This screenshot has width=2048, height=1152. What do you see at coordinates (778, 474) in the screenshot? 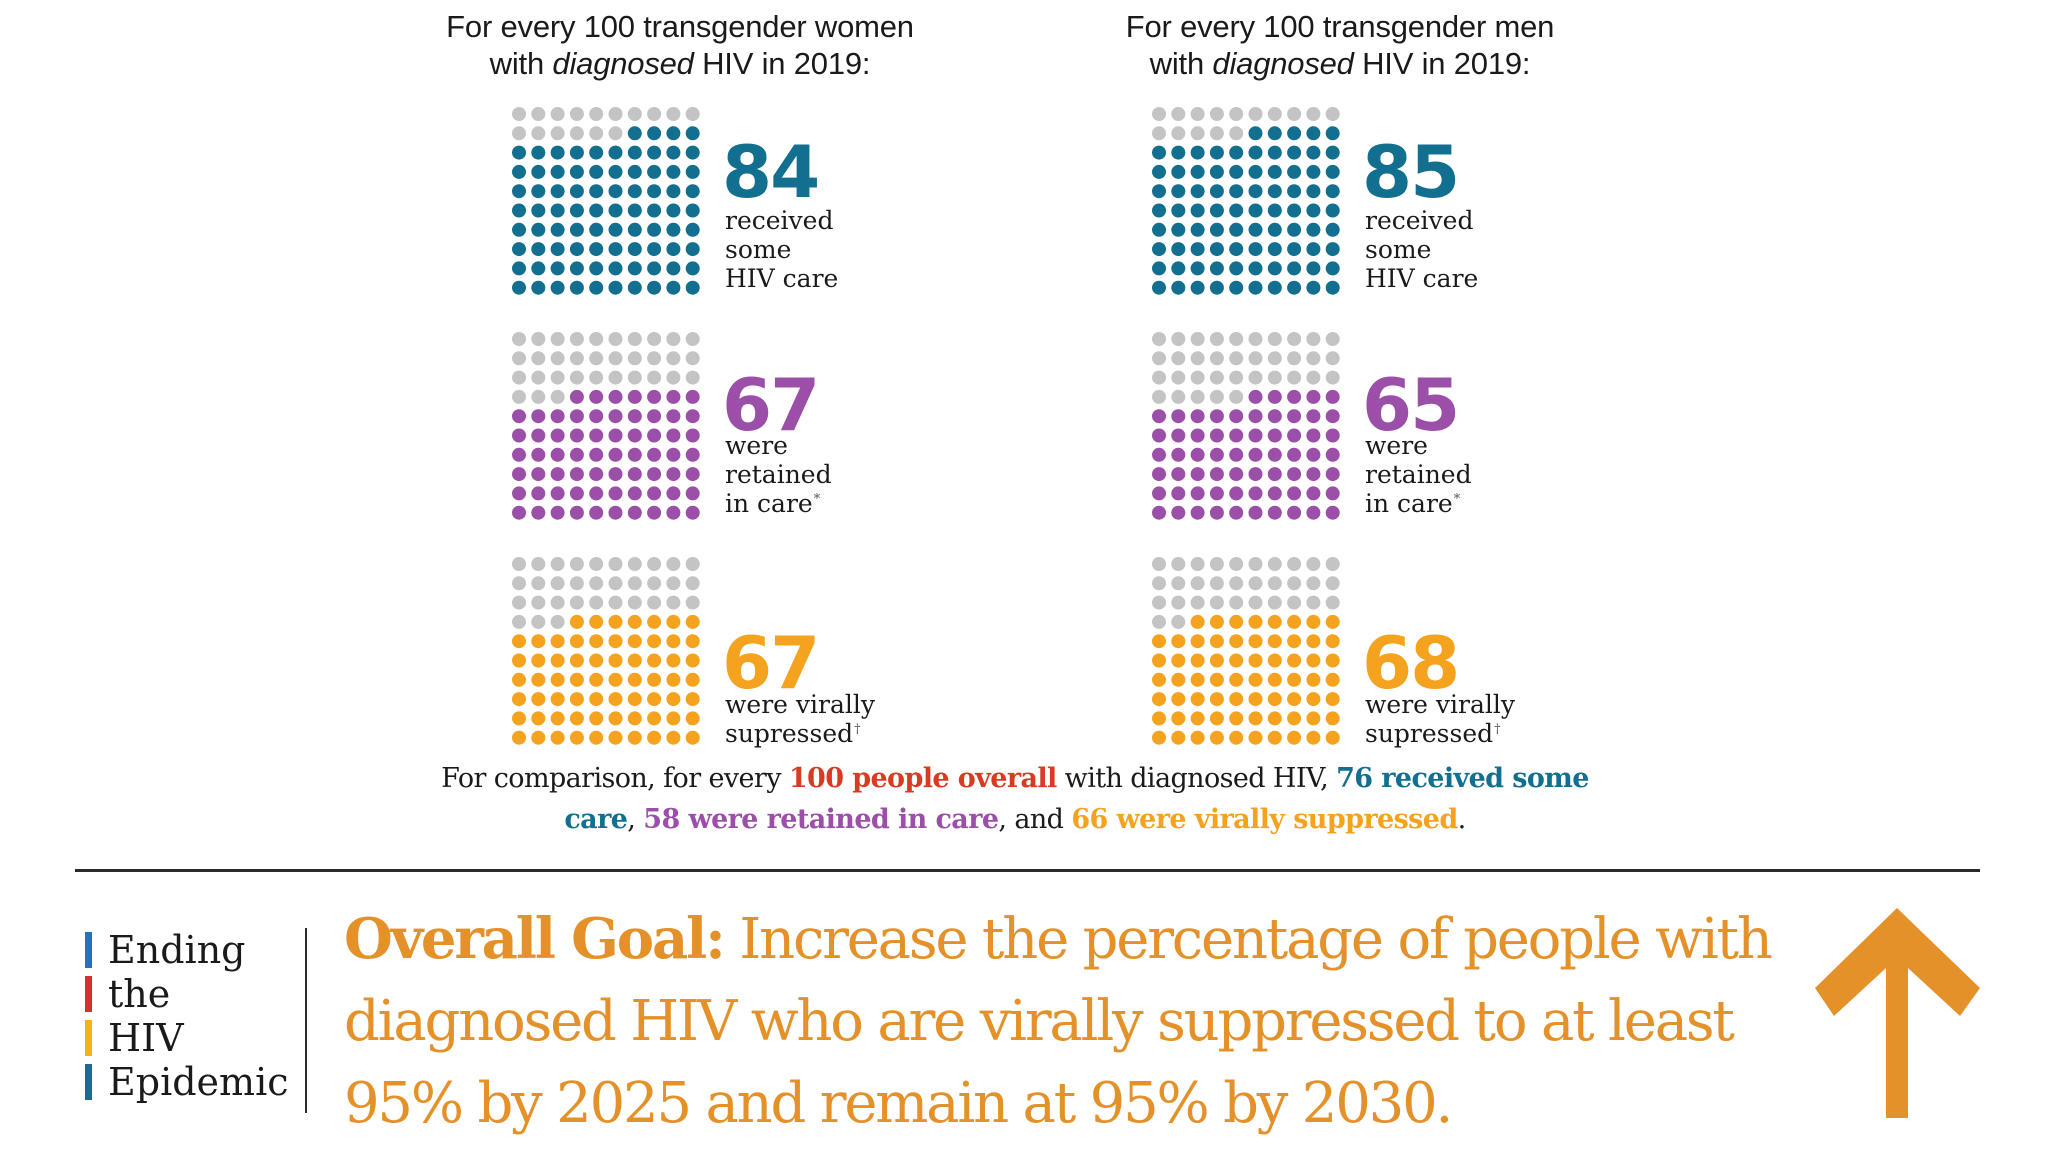
I see `metric-label: were retained in care*` at bounding box center [778, 474].